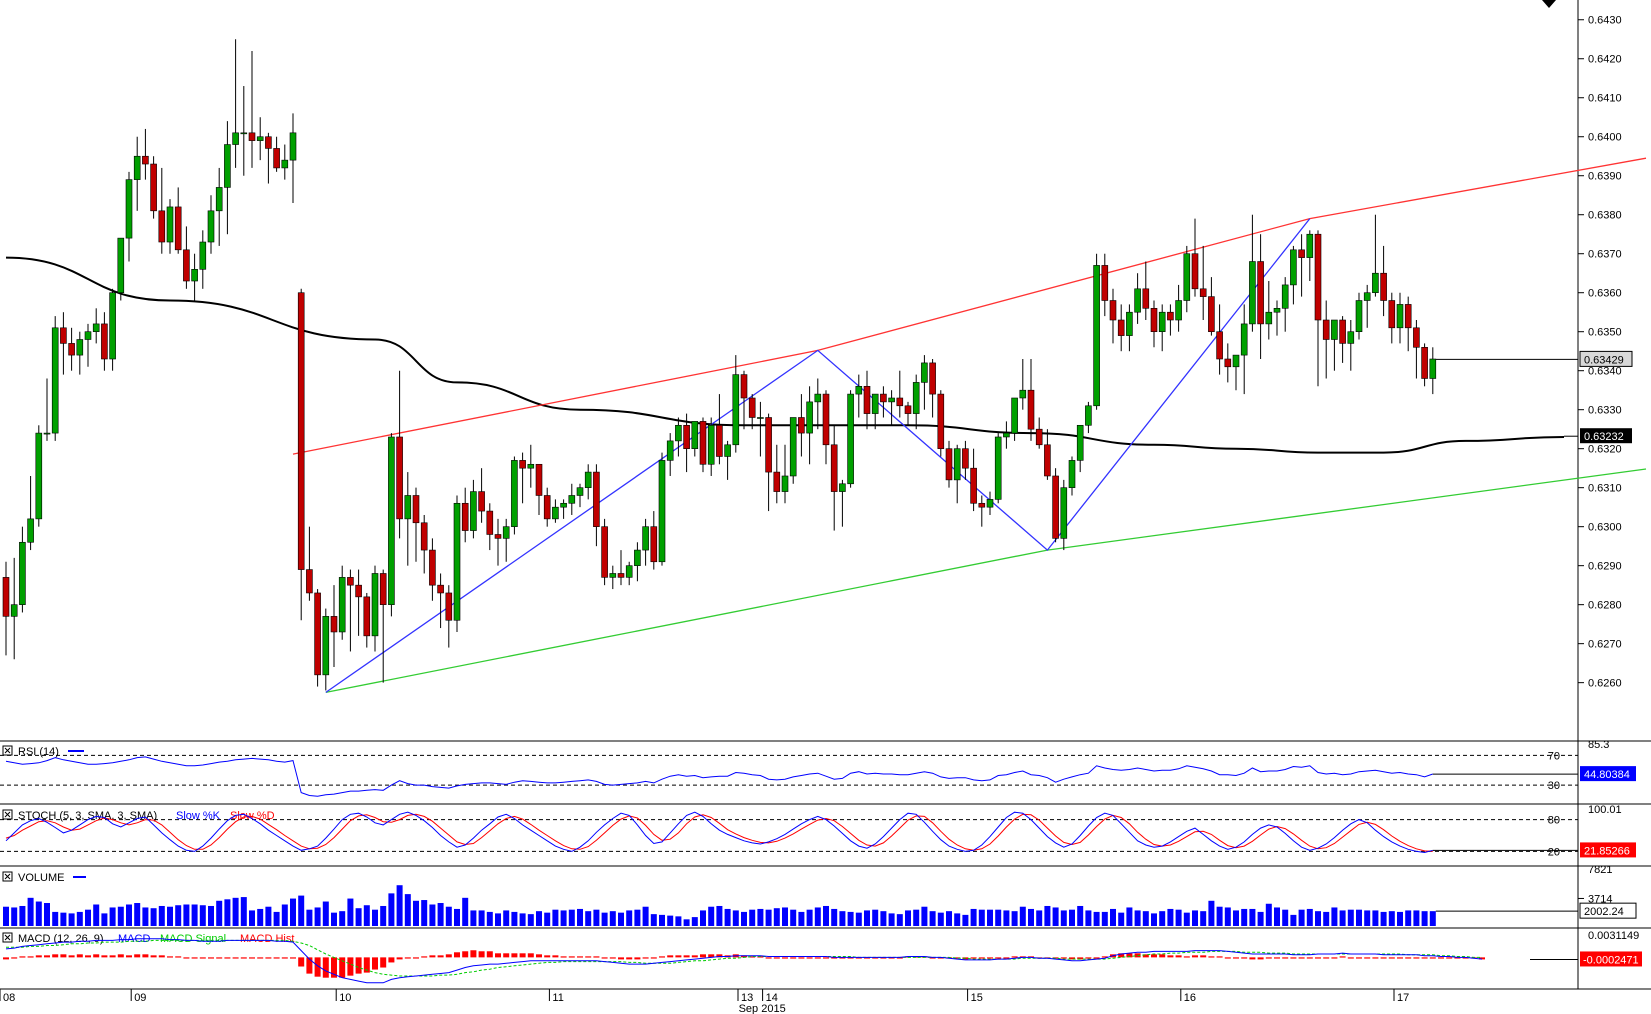 The height and width of the screenshot is (1014, 1651). I want to click on stoch-k-line, so click(719, 832).